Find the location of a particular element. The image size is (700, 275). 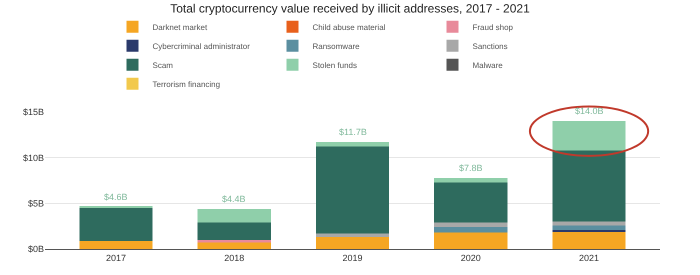

legend-label: Terrorism financing is located at coordinates (186, 84).